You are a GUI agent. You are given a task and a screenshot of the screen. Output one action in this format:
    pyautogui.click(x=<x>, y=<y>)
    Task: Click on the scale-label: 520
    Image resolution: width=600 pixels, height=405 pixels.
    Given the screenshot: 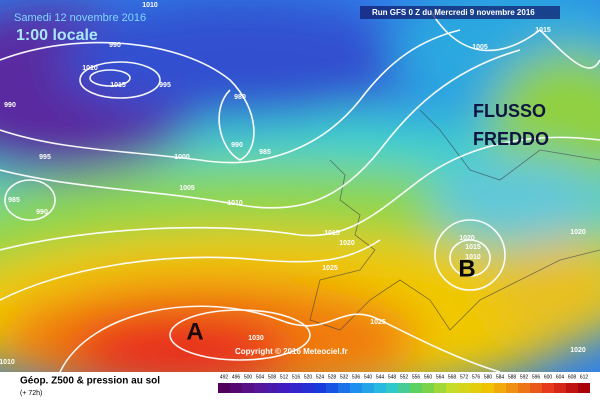 What is the action you would take?
    pyautogui.click(x=308, y=377)
    